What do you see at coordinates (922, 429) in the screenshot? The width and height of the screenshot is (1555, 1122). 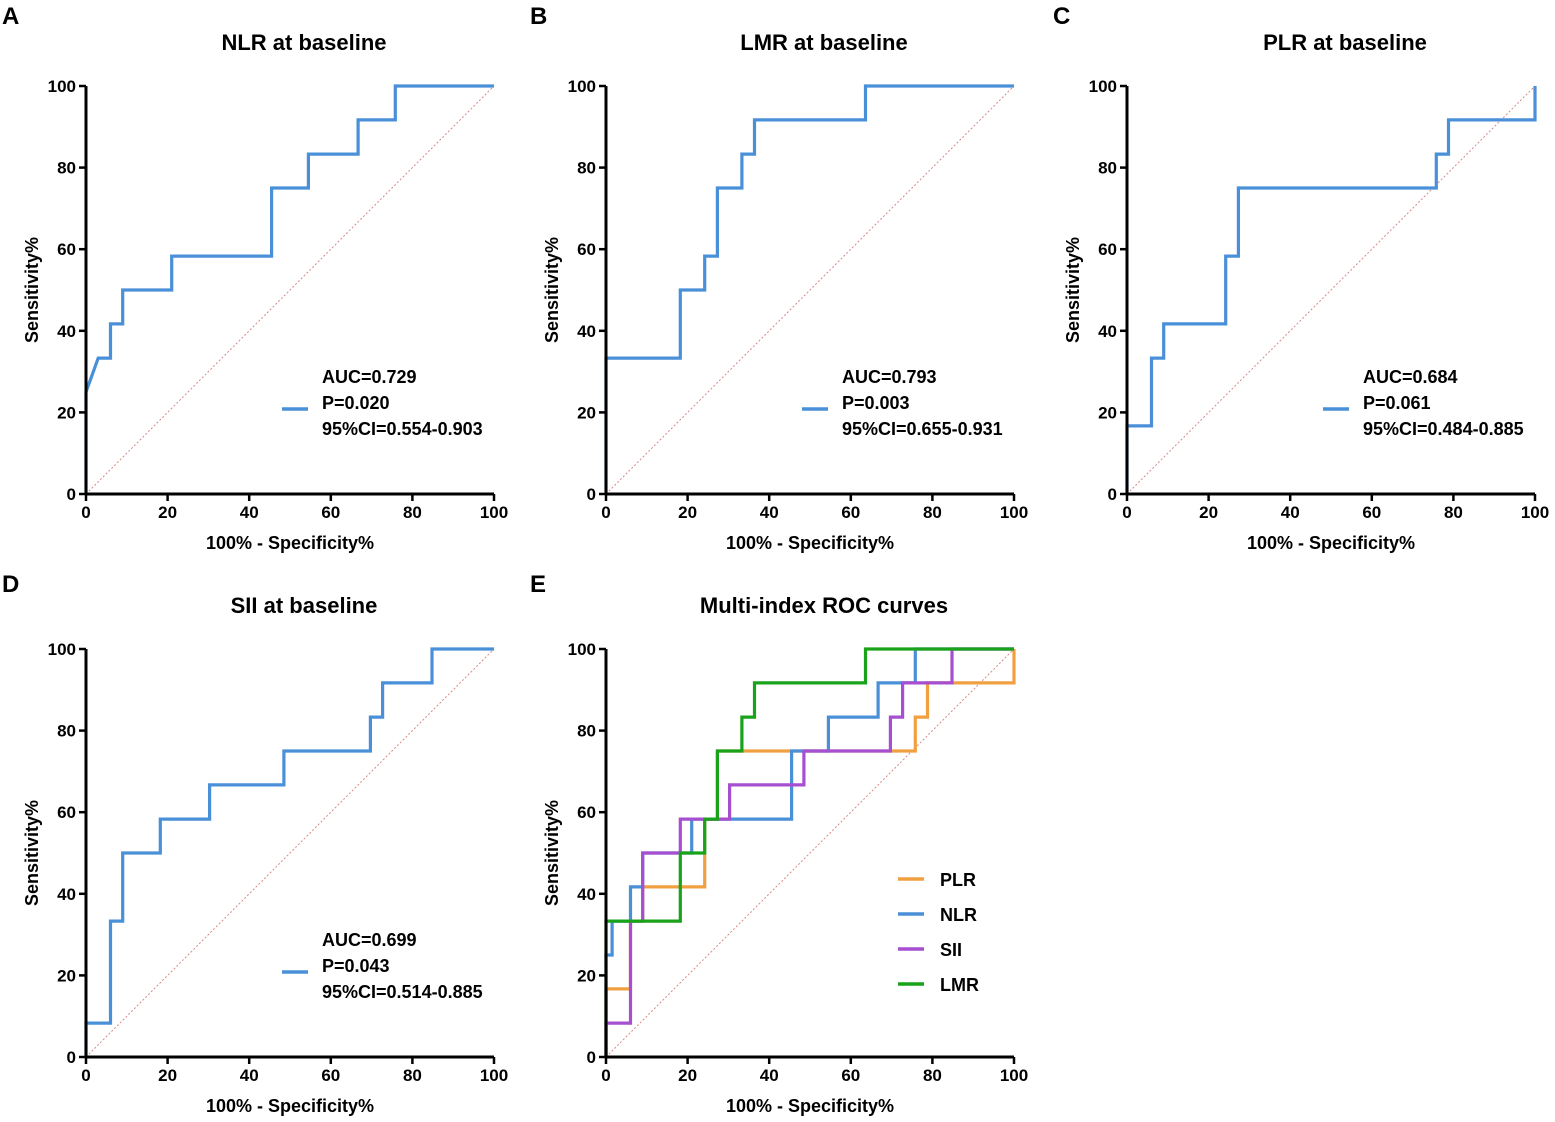 I see `legend-stat-text: 95%CI=0.655-0.931` at bounding box center [922, 429].